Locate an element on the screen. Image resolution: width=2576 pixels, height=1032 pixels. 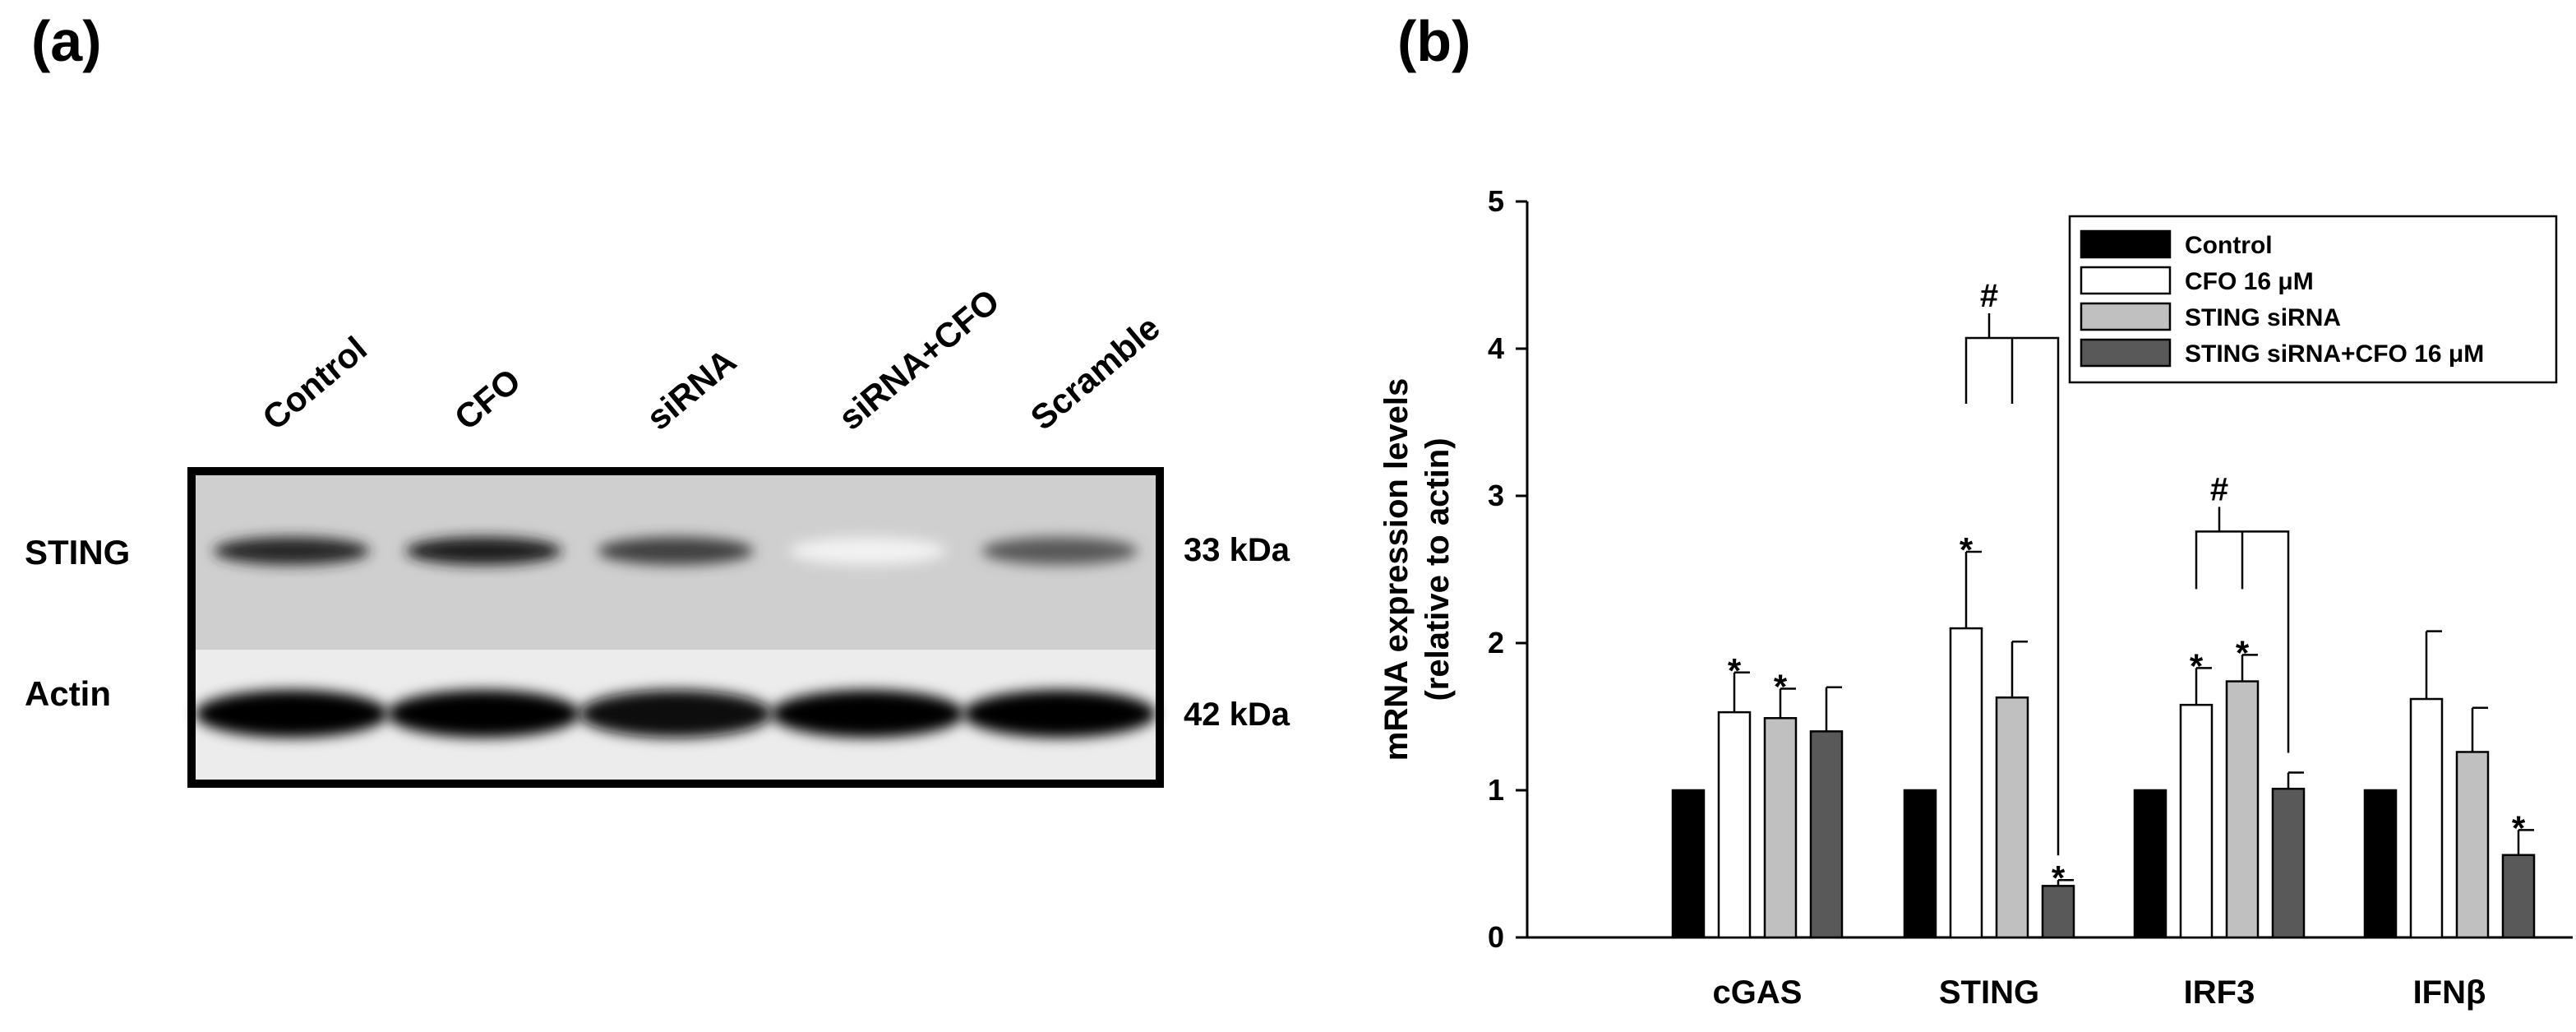
x-tick-label-1: cGAS is located at coordinates (1758, 992).